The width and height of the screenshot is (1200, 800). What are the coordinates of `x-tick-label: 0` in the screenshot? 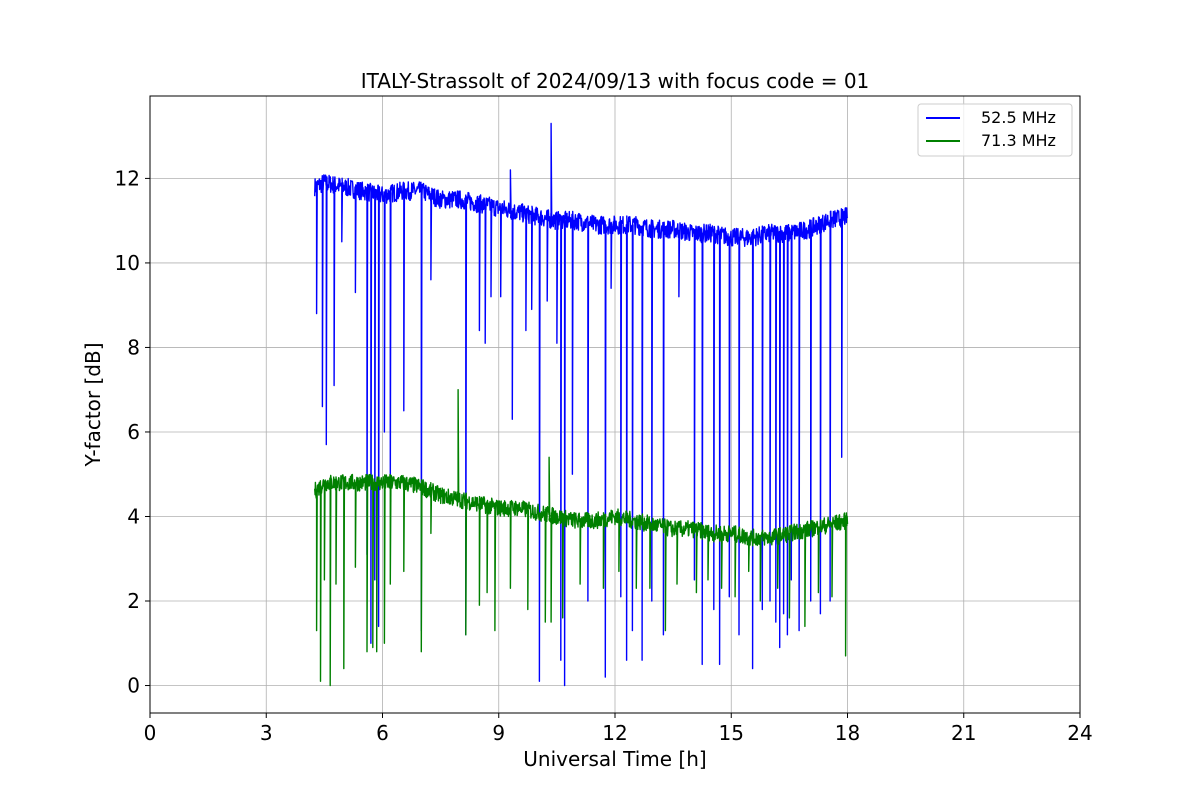 It's located at (150, 733).